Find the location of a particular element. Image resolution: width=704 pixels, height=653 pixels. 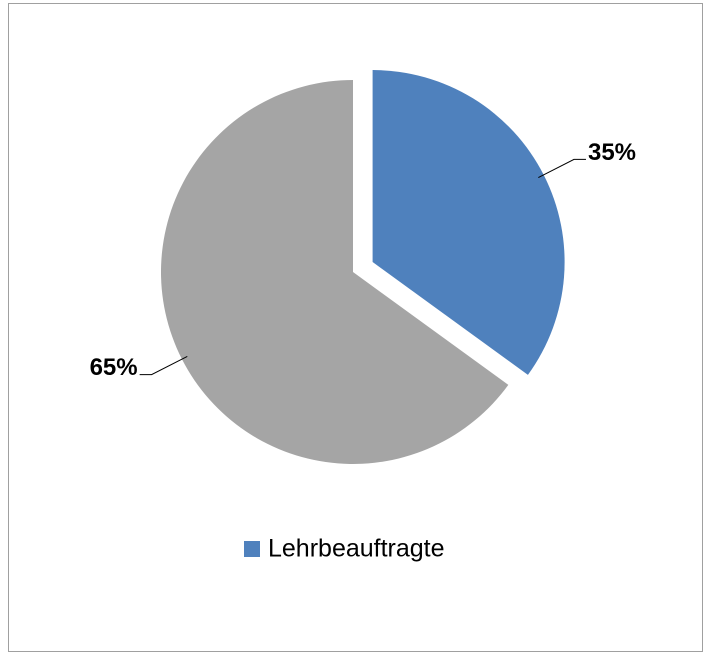

legend-label: Lehrbeauftragte is located at coordinates (356, 549).